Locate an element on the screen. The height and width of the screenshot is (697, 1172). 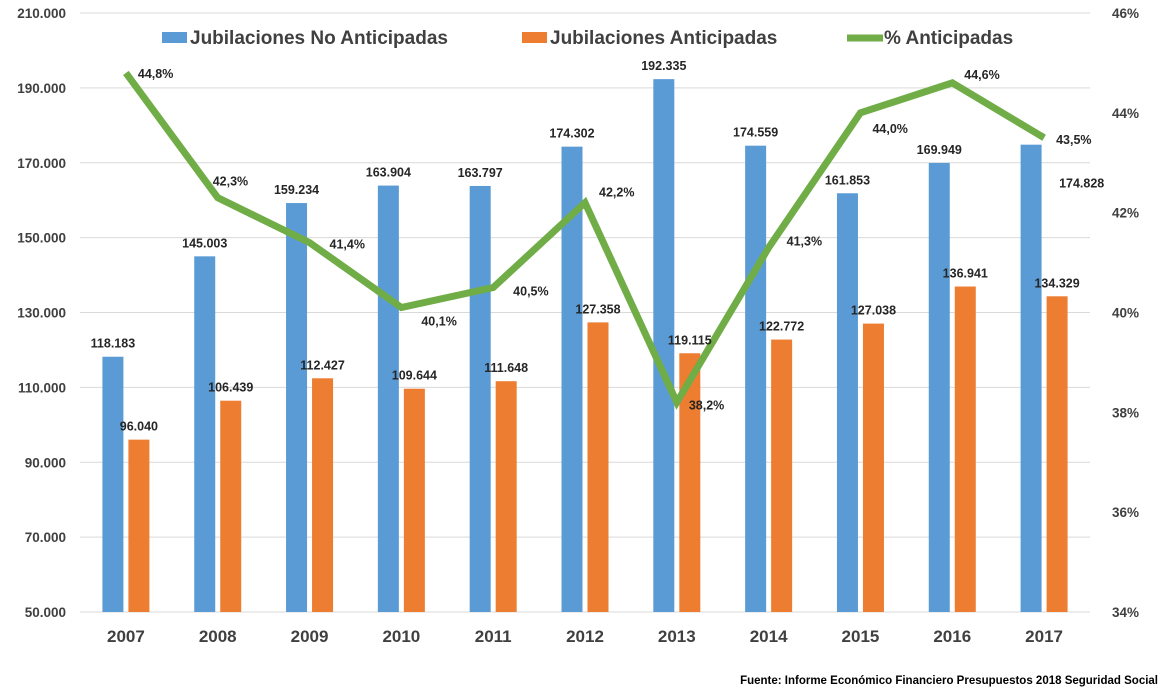
x-tick-label: 2011 is located at coordinates (493, 636).